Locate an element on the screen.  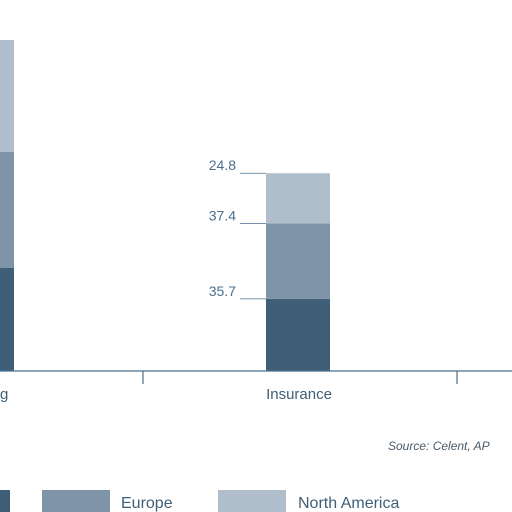
data-label: 37.4 is located at coordinates (222, 215).